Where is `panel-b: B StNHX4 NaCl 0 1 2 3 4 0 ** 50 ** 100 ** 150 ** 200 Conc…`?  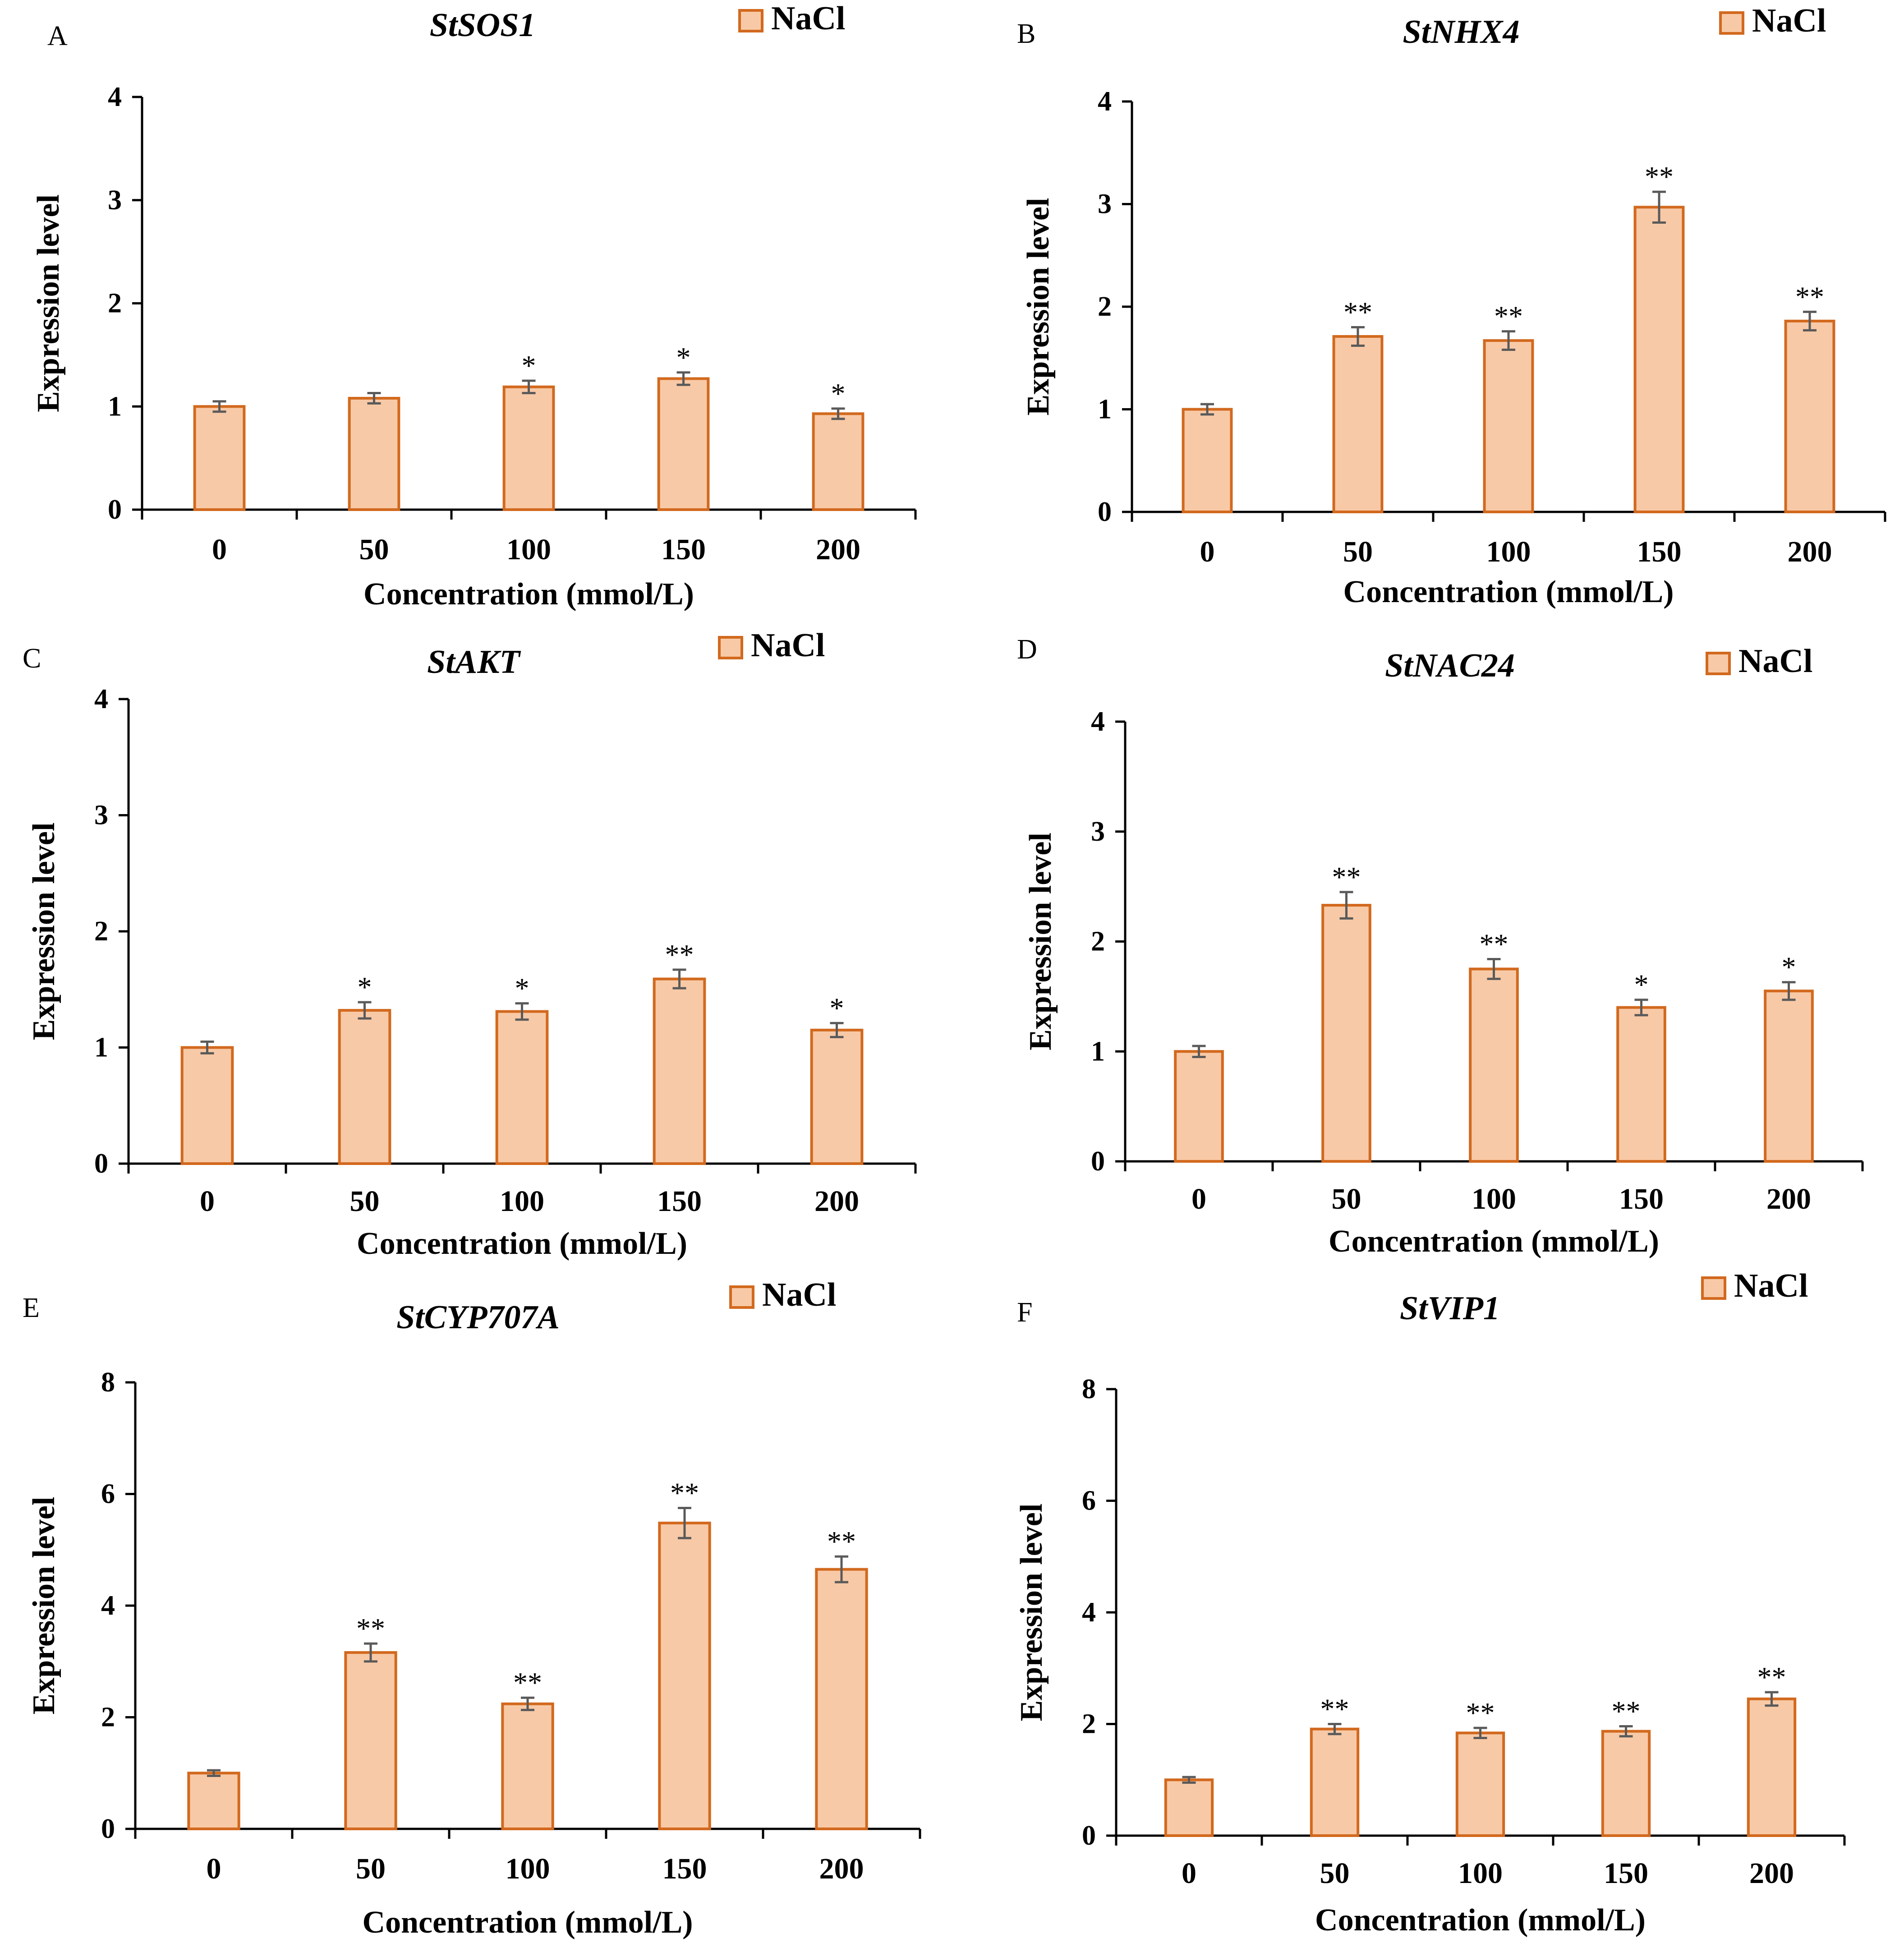
panel-b: B StNHX4 NaCl 0 1 2 3 4 0 ** 50 ** 100 ** 150 ** 200 Conc… is located at coordinates (1451, 305).